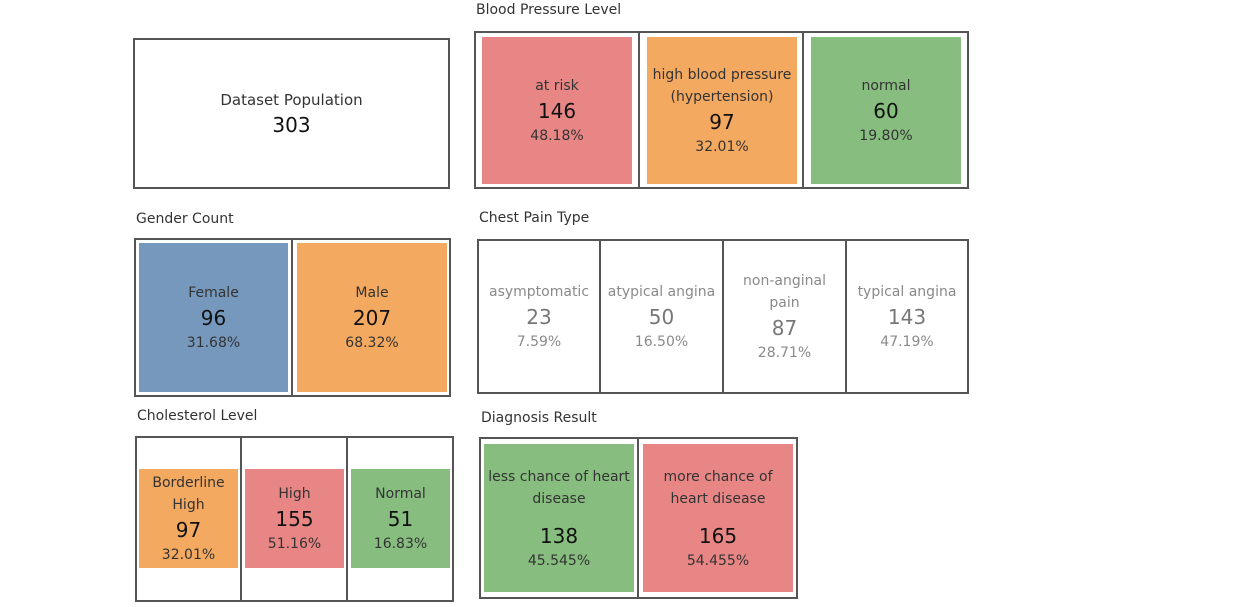  What do you see at coordinates (718, 536) in the screenshot?
I see `diagnosis-count: 165` at bounding box center [718, 536].